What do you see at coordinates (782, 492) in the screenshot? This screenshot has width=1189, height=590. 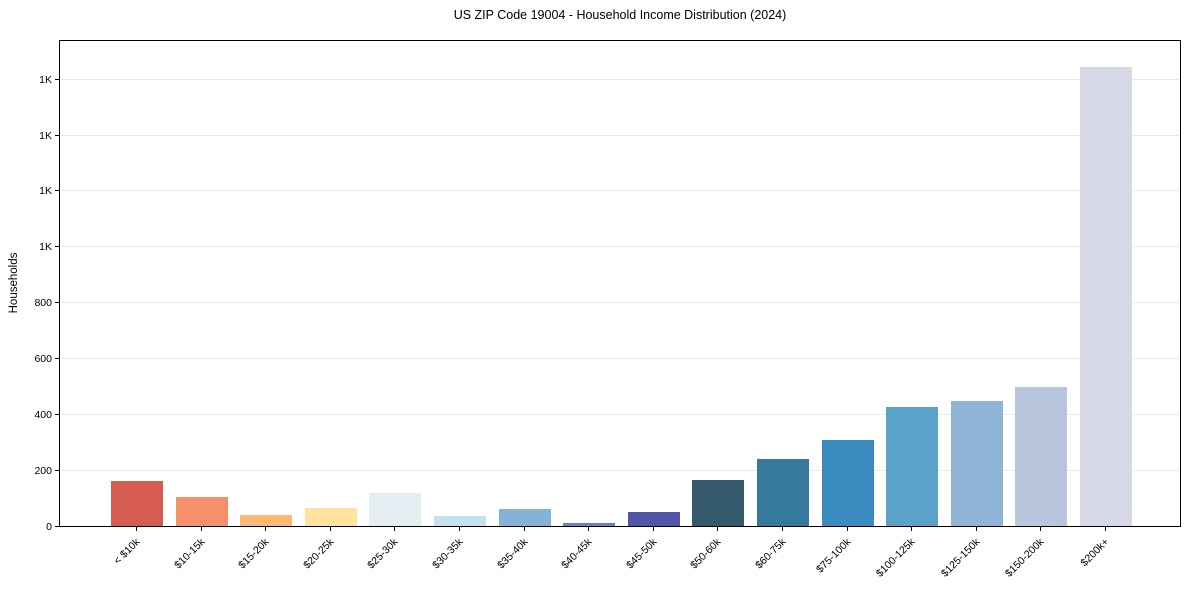 I see `bar-$60-75k` at bounding box center [782, 492].